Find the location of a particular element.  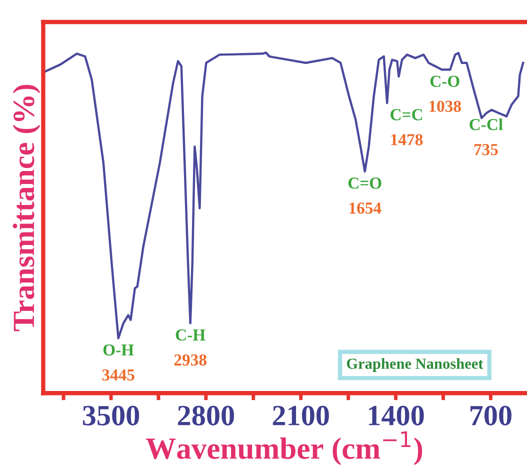

annotation: C=C 1478 is located at coordinates (406, 127).